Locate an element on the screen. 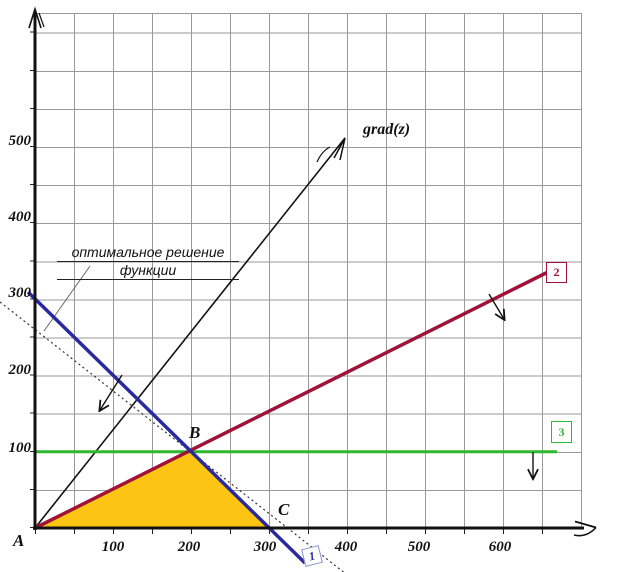 The image size is (623, 572). y-tick-label-300: 300 is located at coordinates (20, 293).